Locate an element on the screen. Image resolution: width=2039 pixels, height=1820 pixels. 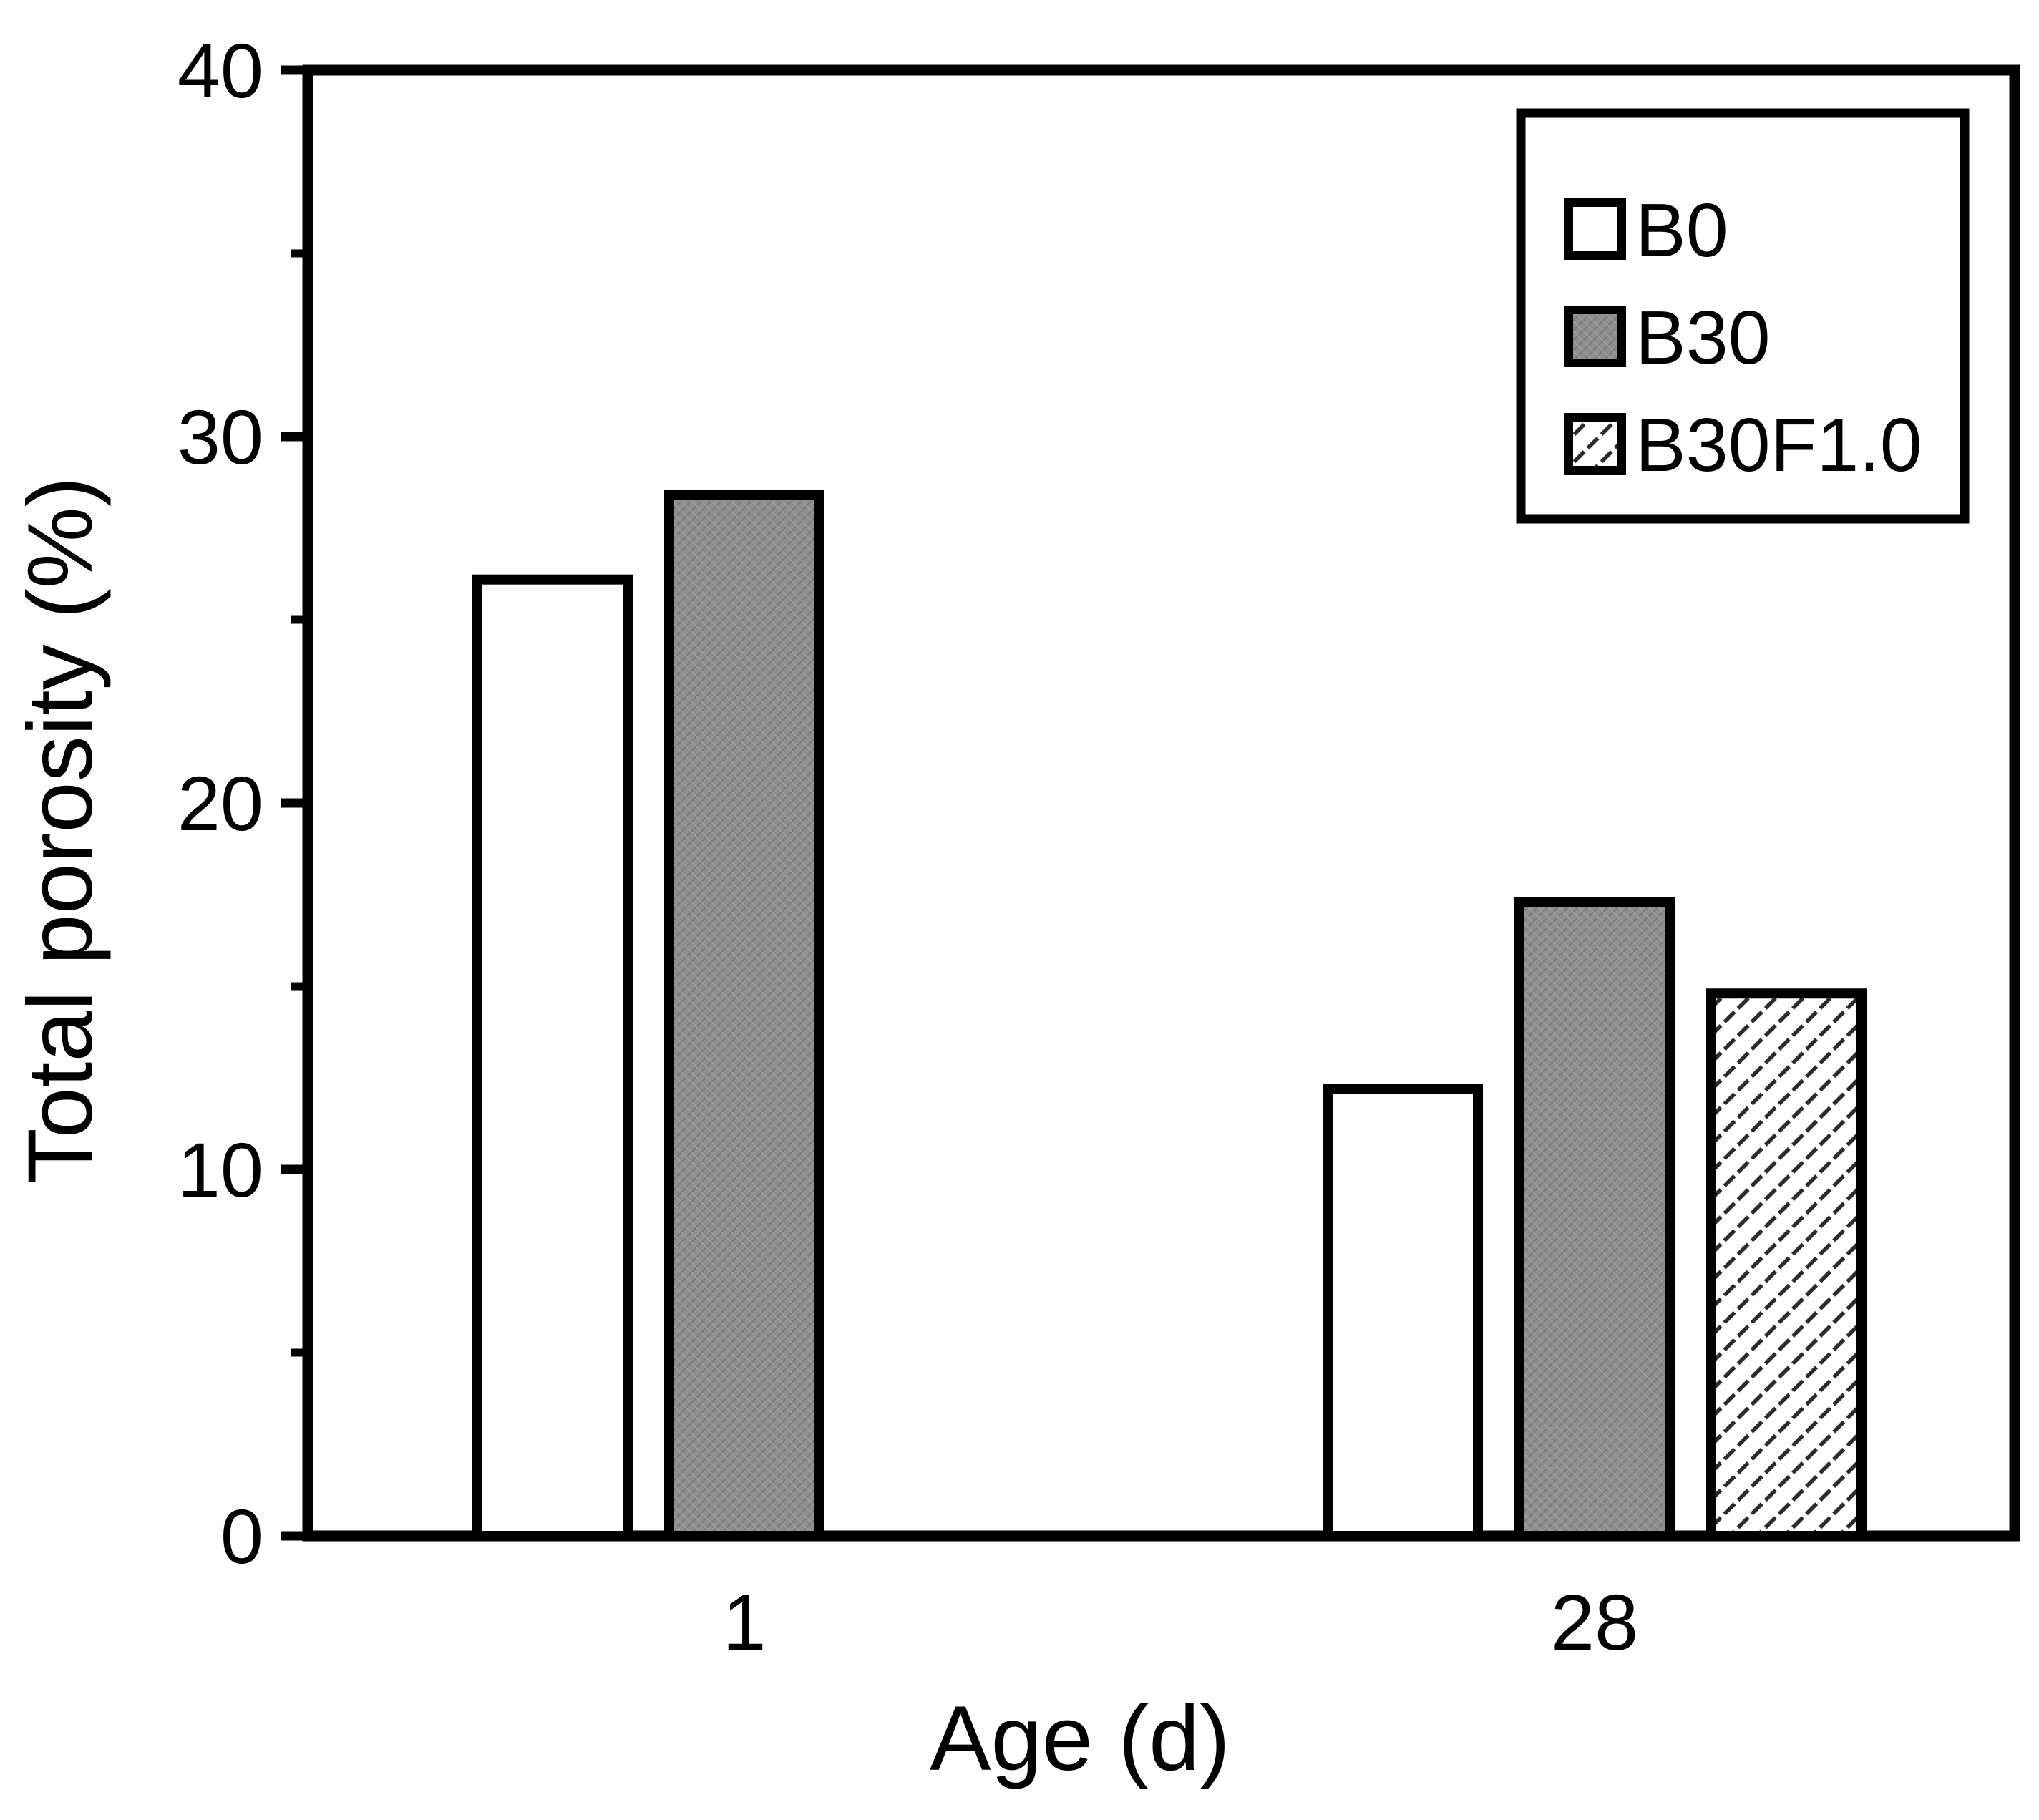
y-tick-label-40: 40 is located at coordinates (220, 70).